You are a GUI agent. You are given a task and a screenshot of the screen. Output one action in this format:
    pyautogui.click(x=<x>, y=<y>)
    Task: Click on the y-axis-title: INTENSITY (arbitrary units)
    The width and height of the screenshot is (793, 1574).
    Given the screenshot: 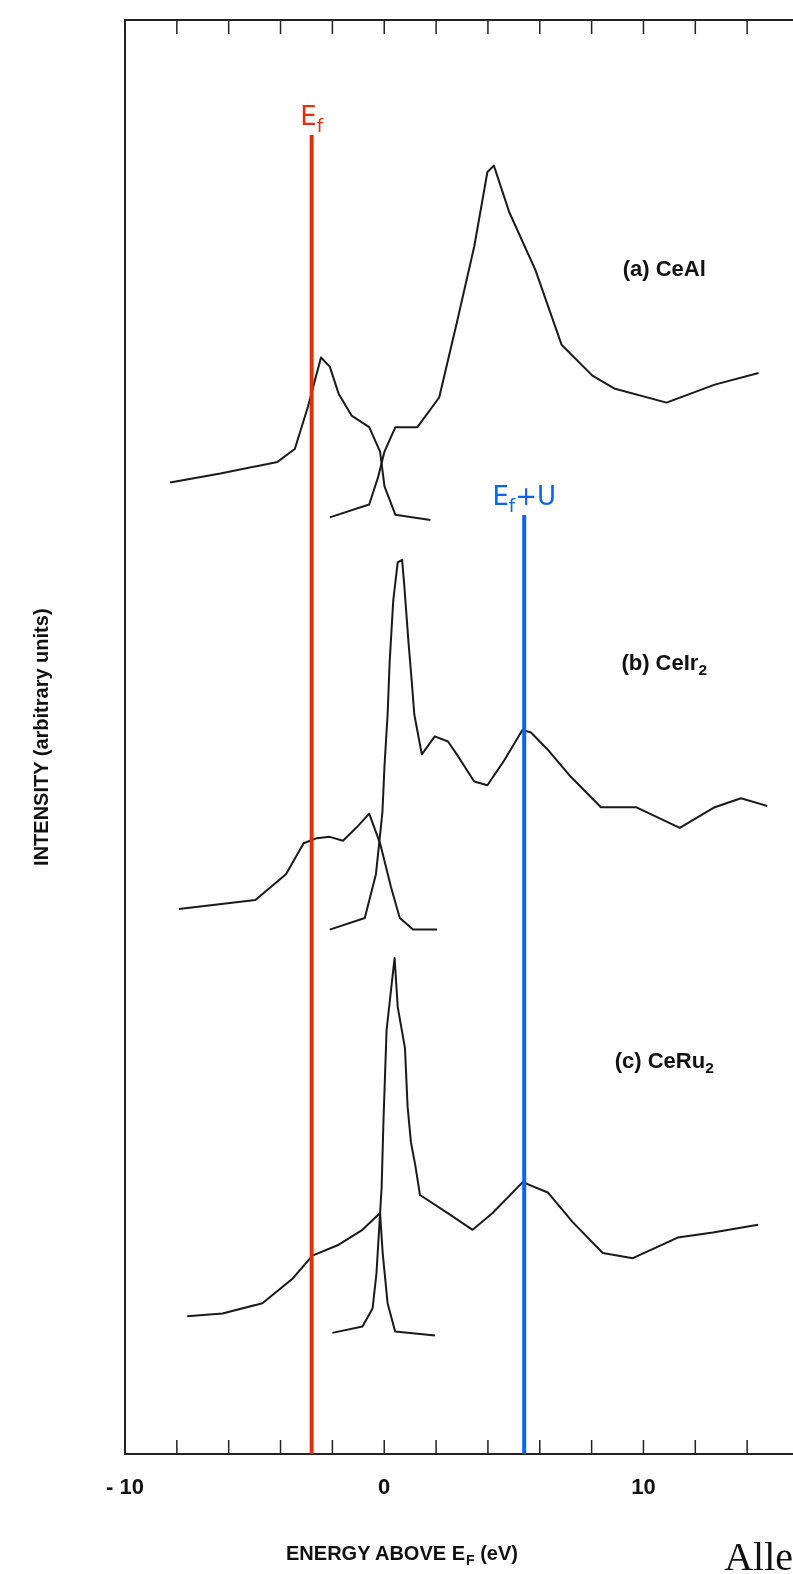 What is the action you would take?
    pyautogui.click(x=41, y=737)
    